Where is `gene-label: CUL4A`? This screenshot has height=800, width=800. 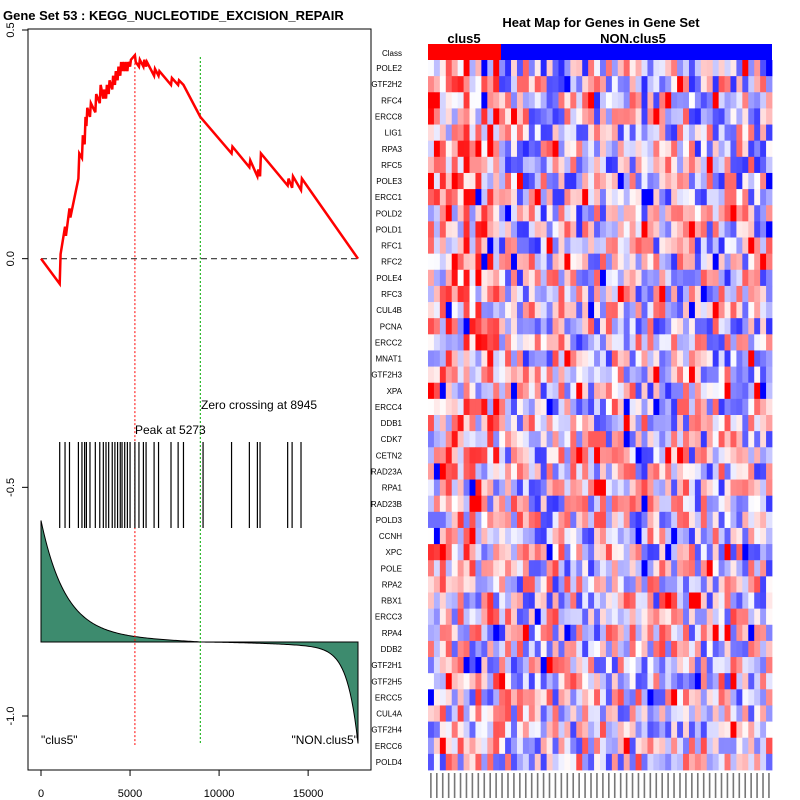 gene-label: CUL4A is located at coordinates (389, 714).